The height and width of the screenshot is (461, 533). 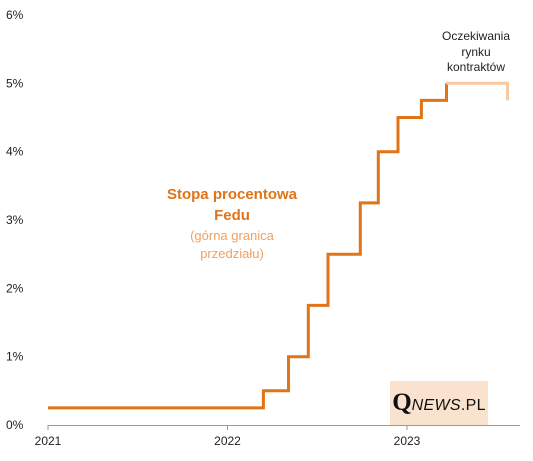 I want to click on series-title-line-1: Stopa procentowa, so click(x=232, y=194).